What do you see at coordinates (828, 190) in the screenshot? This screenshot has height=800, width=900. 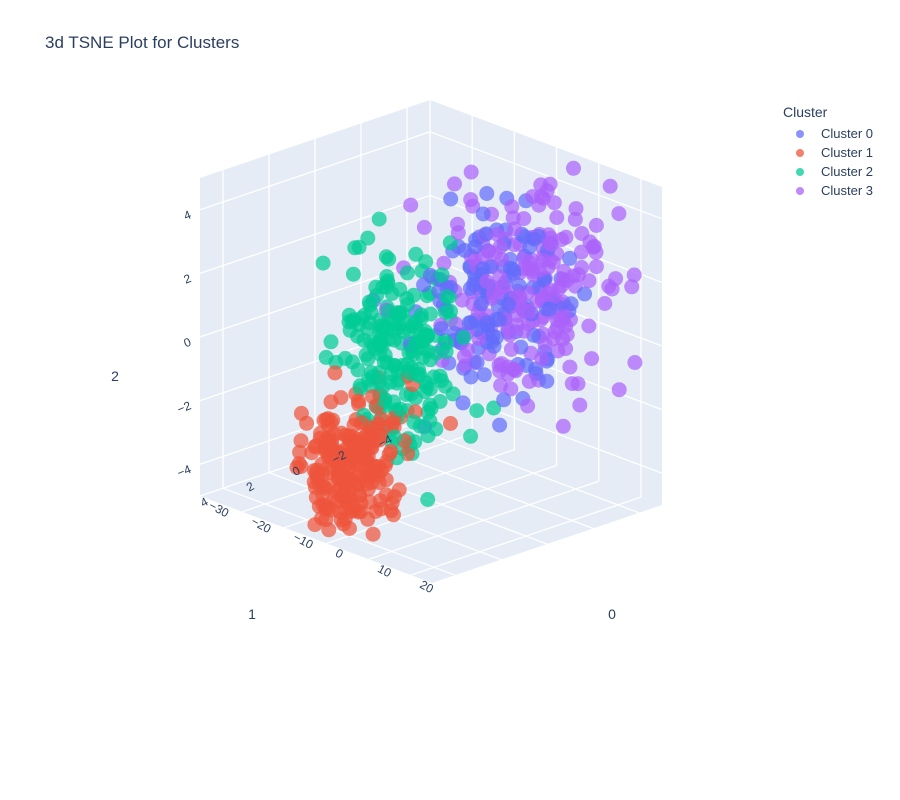 I see `legend-item-cluster-3: Cluster 3` at bounding box center [828, 190].